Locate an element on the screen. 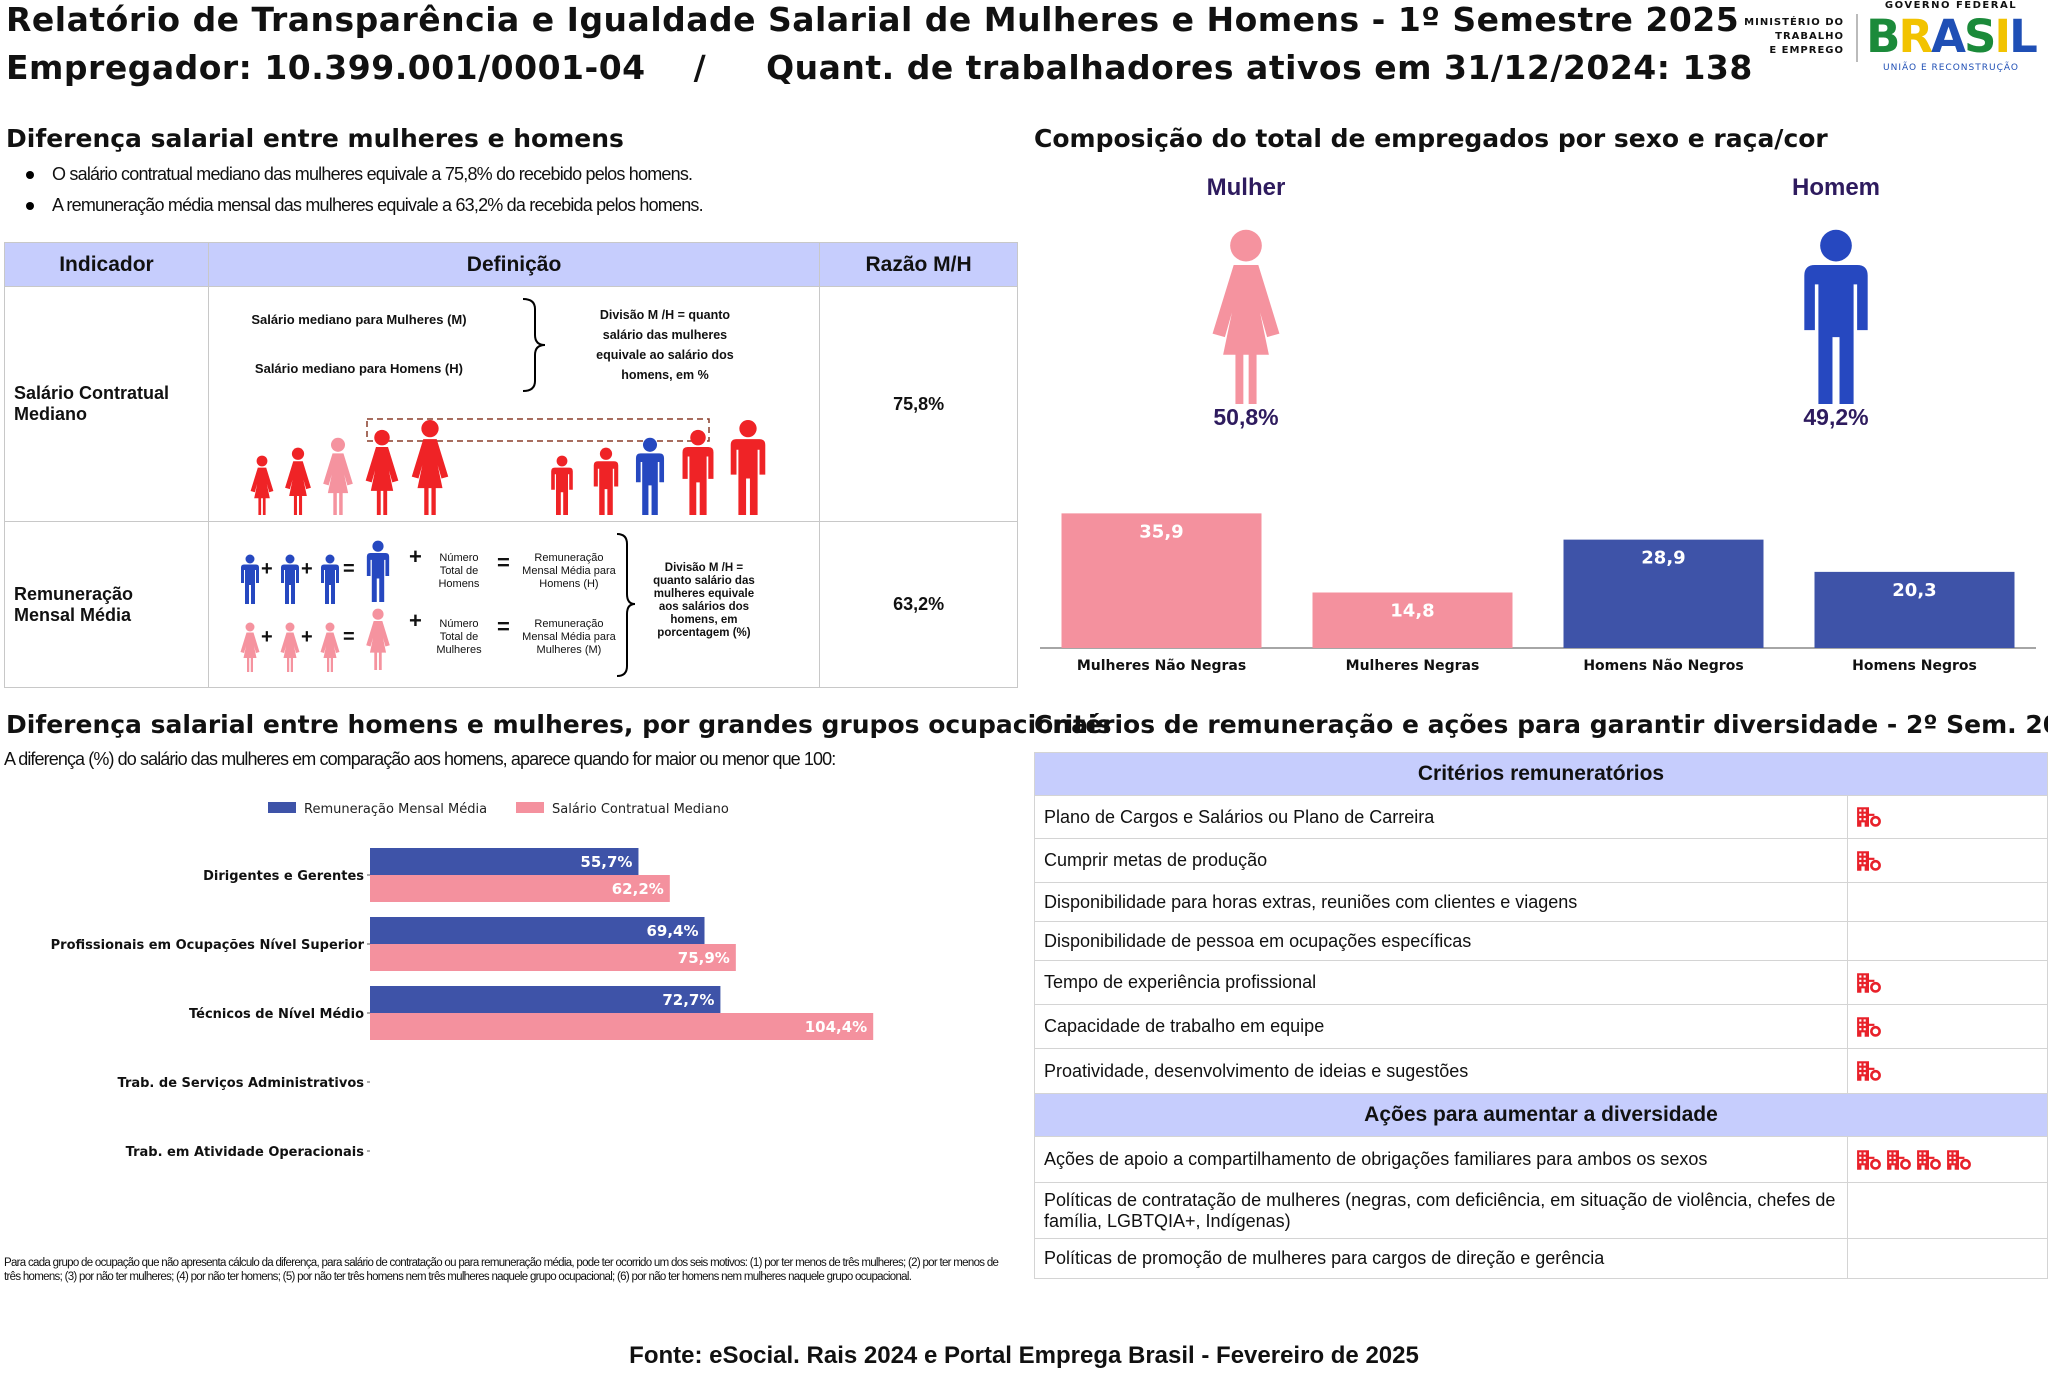 The width and height of the screenshot is (2048, 1376). actions-header: Ações para aumentar a diversidade is located at coordinates (1541, 1115).